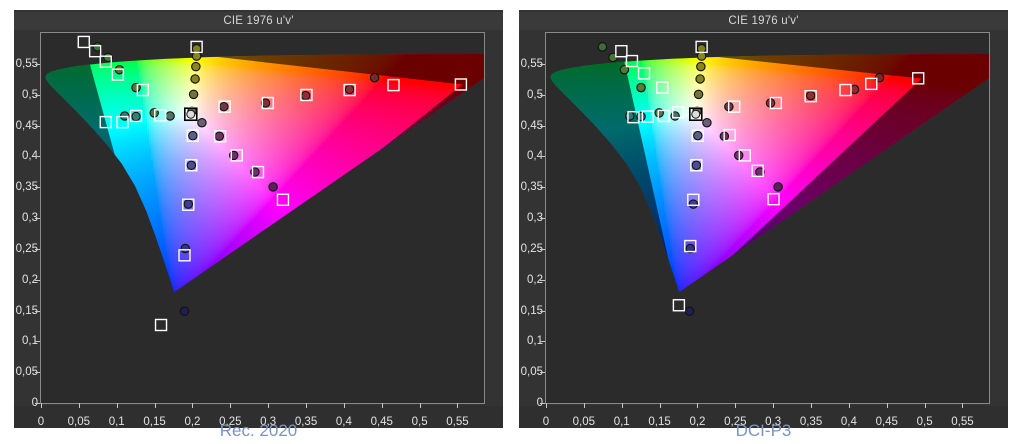  Describe the element at coordinates (763, 21) in the screenshot. I see `chart-title-right: CIE 1976 u'v'` at that location.